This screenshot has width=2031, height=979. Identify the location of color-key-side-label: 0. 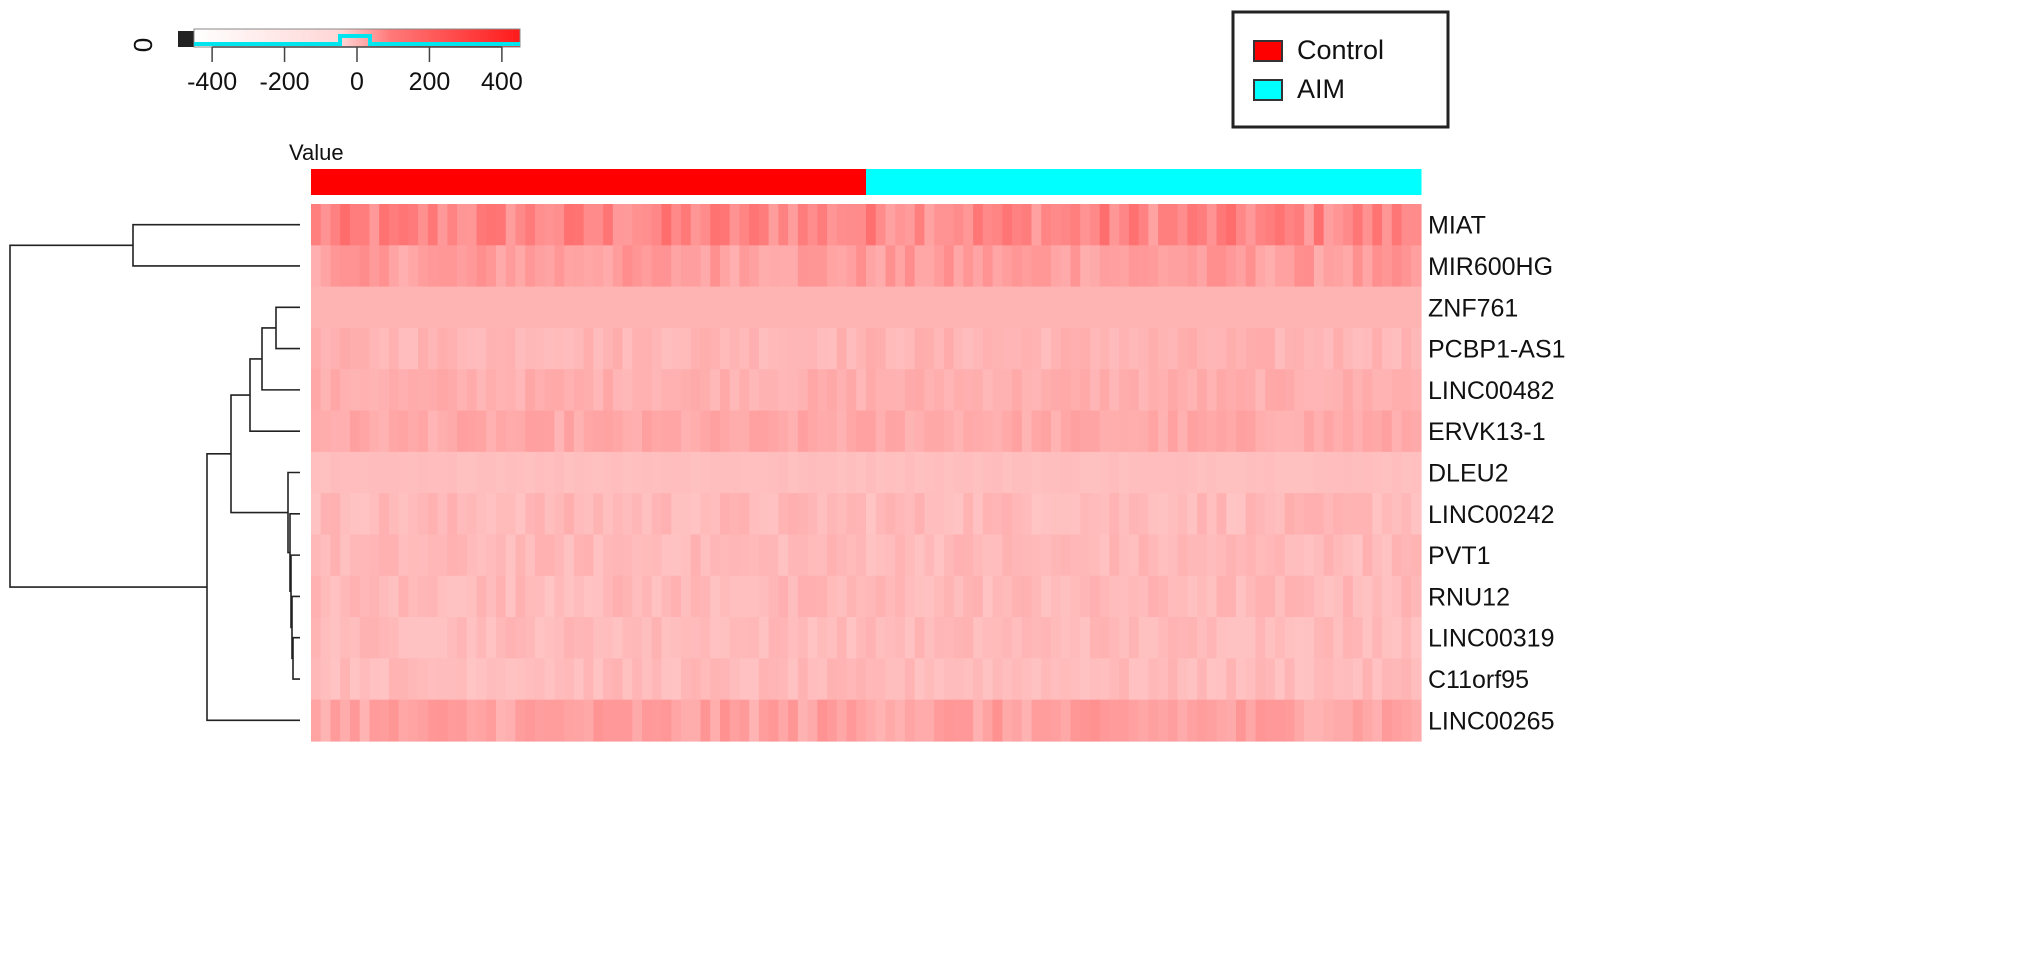
(143, 45).